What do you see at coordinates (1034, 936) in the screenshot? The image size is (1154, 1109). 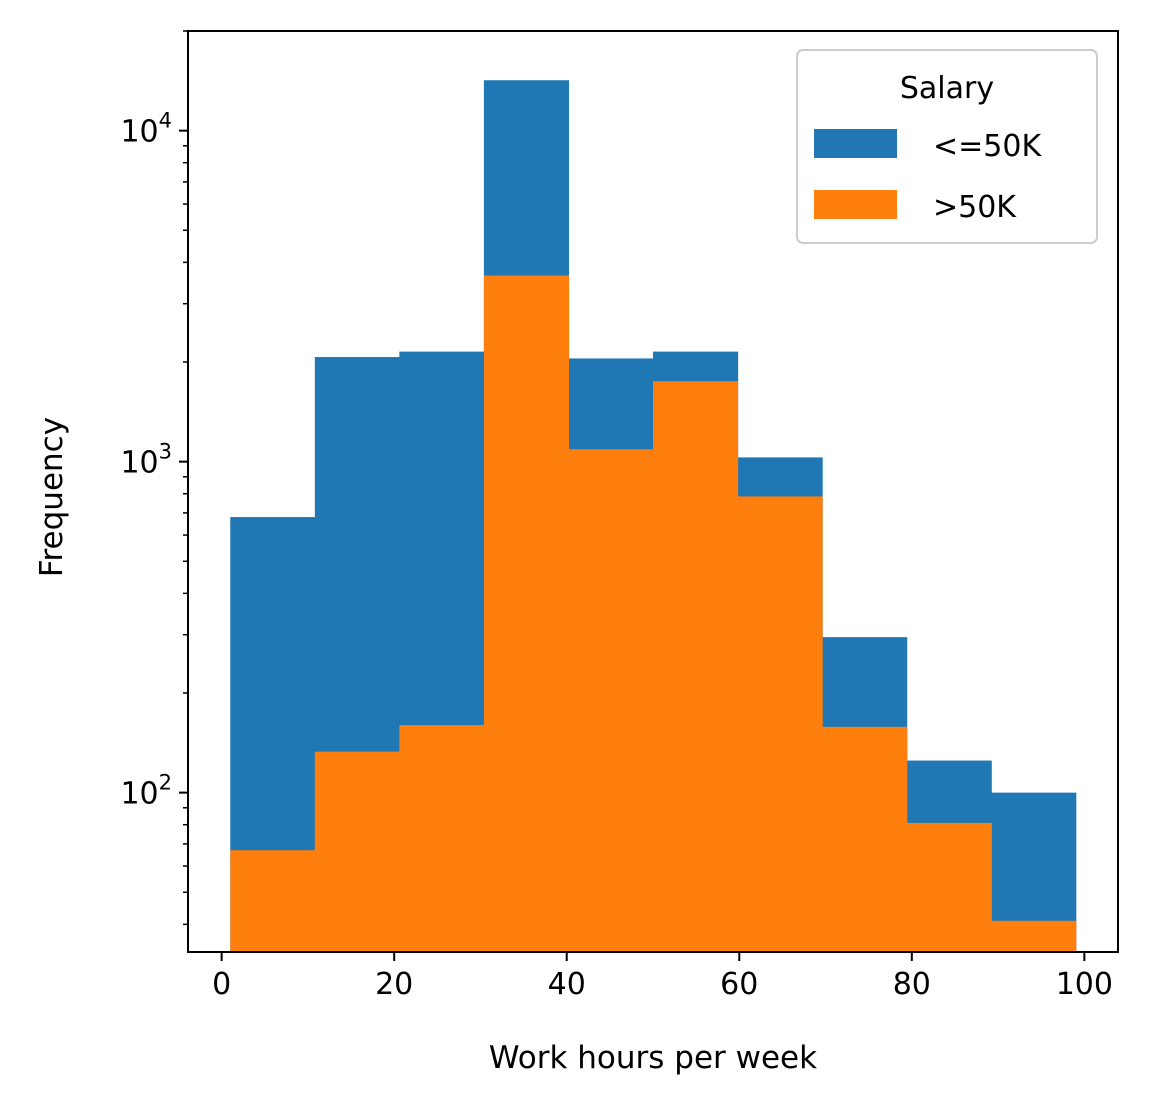 I see `bar-series1-bin9` at bounding box center [1034, 936].